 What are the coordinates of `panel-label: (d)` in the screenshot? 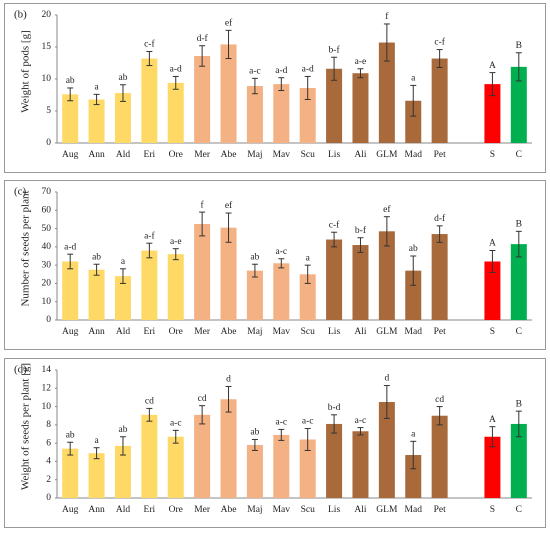 It's located at (20, 370).